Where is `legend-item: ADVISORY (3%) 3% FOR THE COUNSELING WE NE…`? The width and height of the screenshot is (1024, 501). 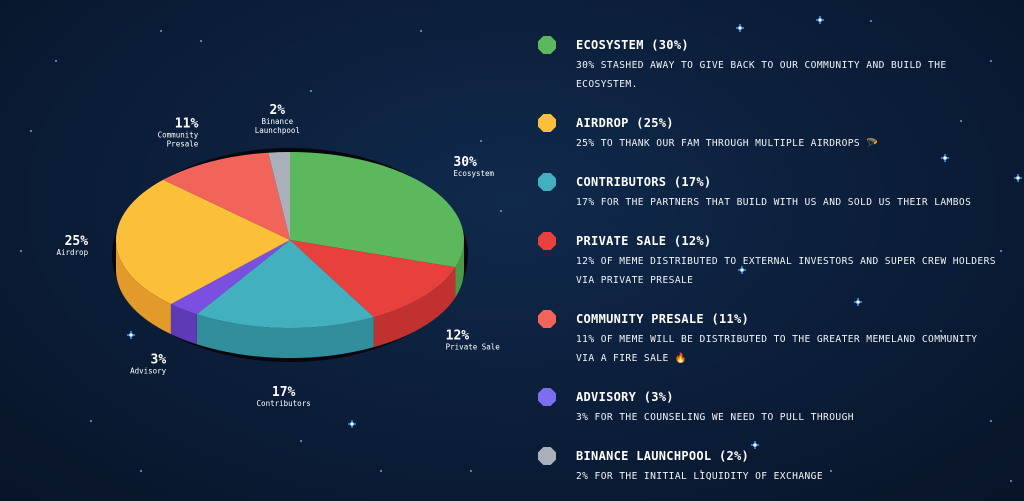
legend-item: ADVISORY (3%) 3% FOR THE COUNSELING WE NE… is located at coordinates (768, 406).